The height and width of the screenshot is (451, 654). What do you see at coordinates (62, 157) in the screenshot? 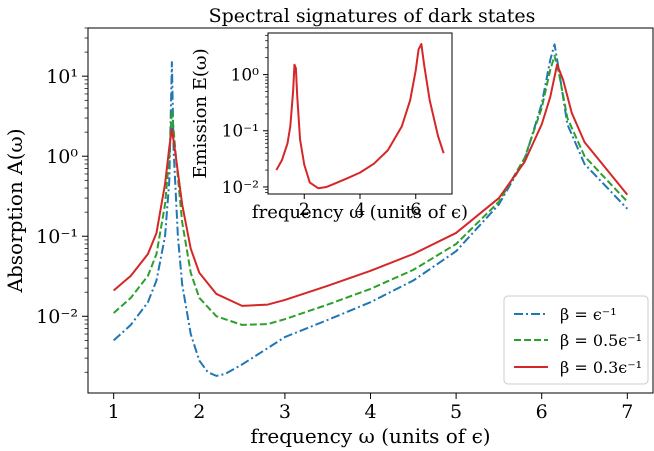
I see `main-y-tick-label-2: 10⁰` at bounding box center [62, 157].